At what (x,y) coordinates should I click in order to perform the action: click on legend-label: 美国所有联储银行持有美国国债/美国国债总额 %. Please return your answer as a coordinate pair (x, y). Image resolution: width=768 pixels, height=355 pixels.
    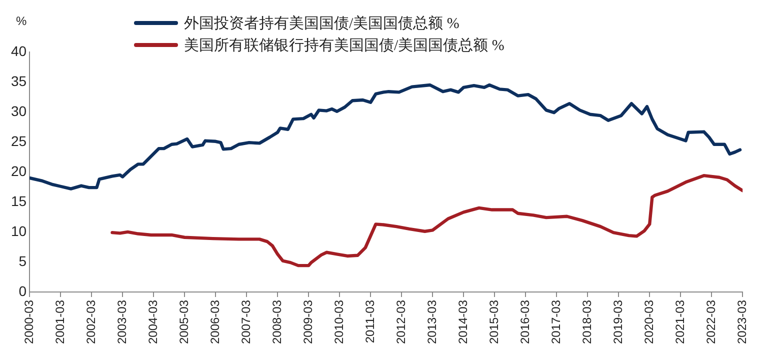
    Looking at the image, I should click on (344, 45).